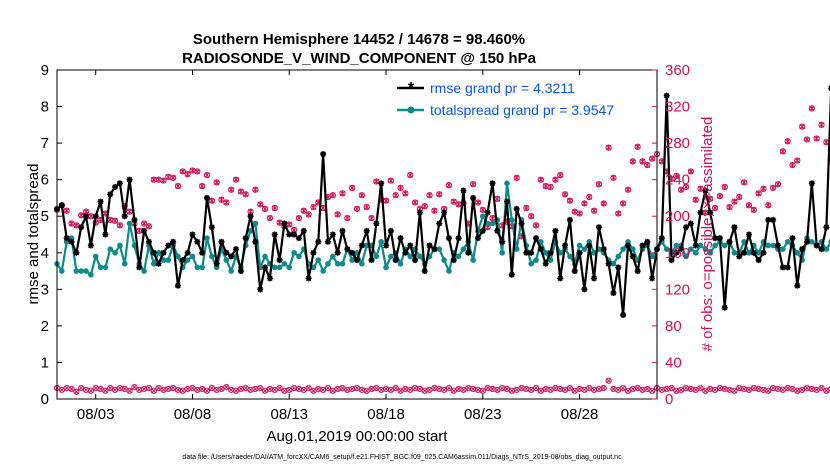 The width and height of the screenshot is (830, 470). I want to click on y-axis-label: rmse and totalspread, so click(33, 234).